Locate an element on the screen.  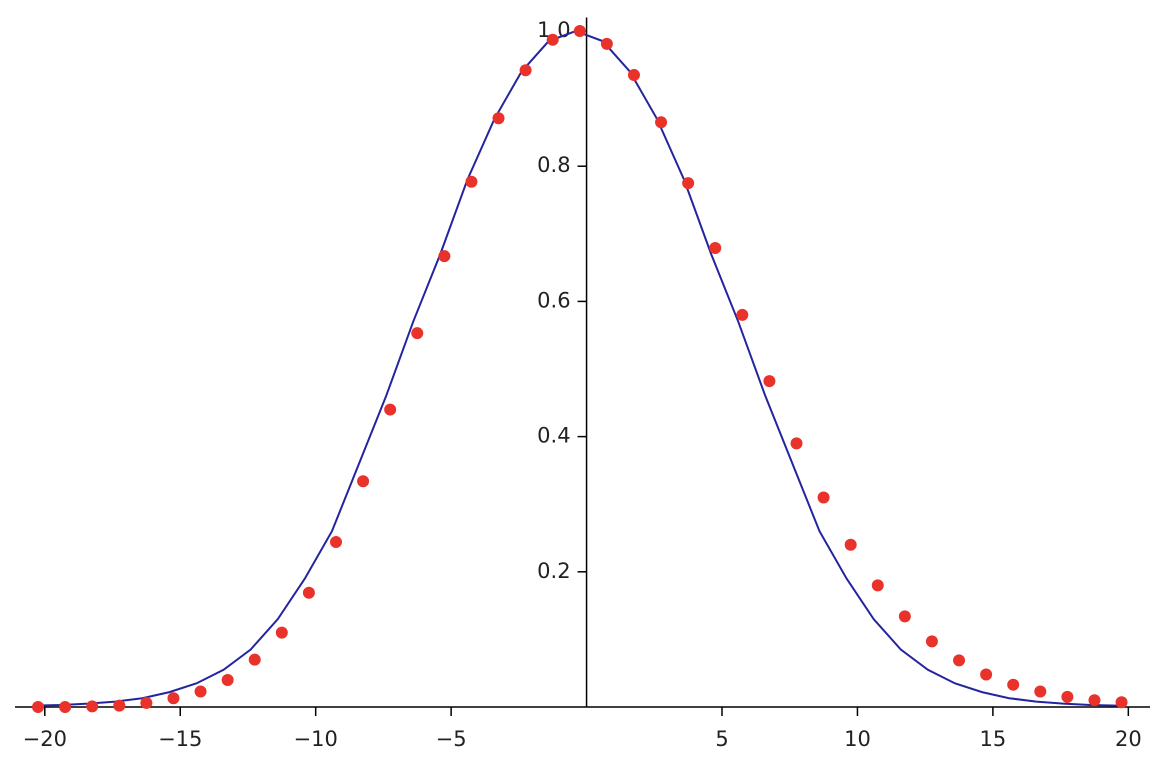
x-tick-label: 15 is located at coordinates (993, 739).